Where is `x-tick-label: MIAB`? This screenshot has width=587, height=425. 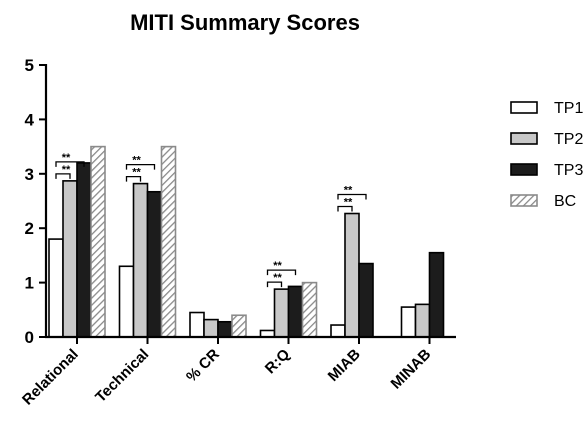 x-tick-label: MIAB is located at coordinates (344, 365).